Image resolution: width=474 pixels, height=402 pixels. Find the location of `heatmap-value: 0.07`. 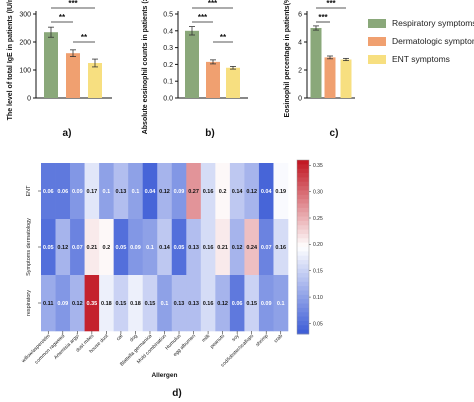

heatmap-value: 0.07 is located at coordinates (266, 248).